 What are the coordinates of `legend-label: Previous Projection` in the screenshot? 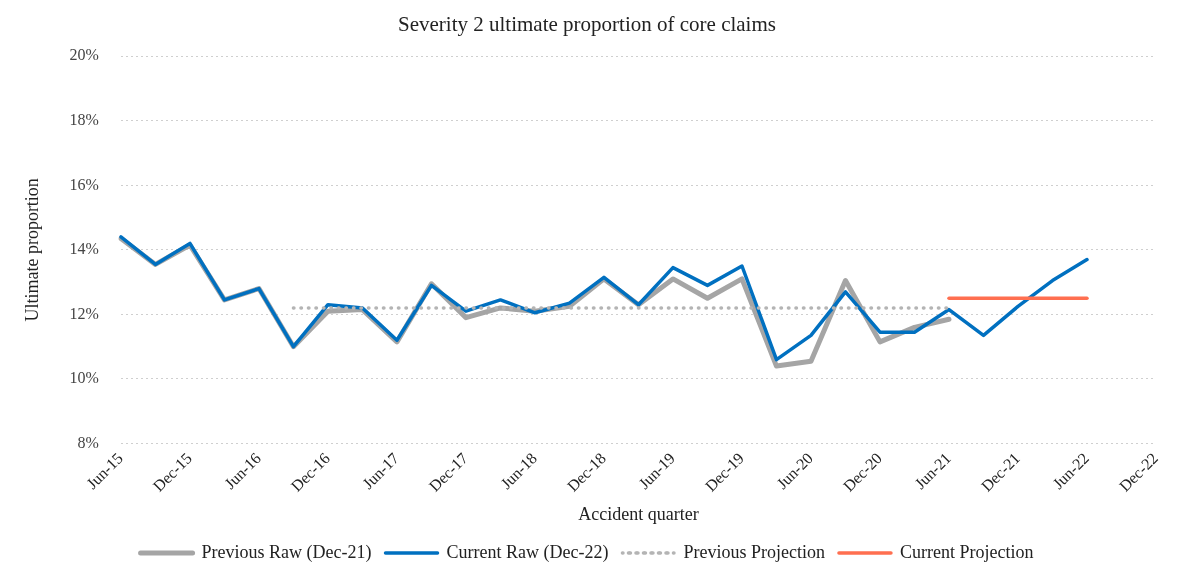 It's located at (754, 551).